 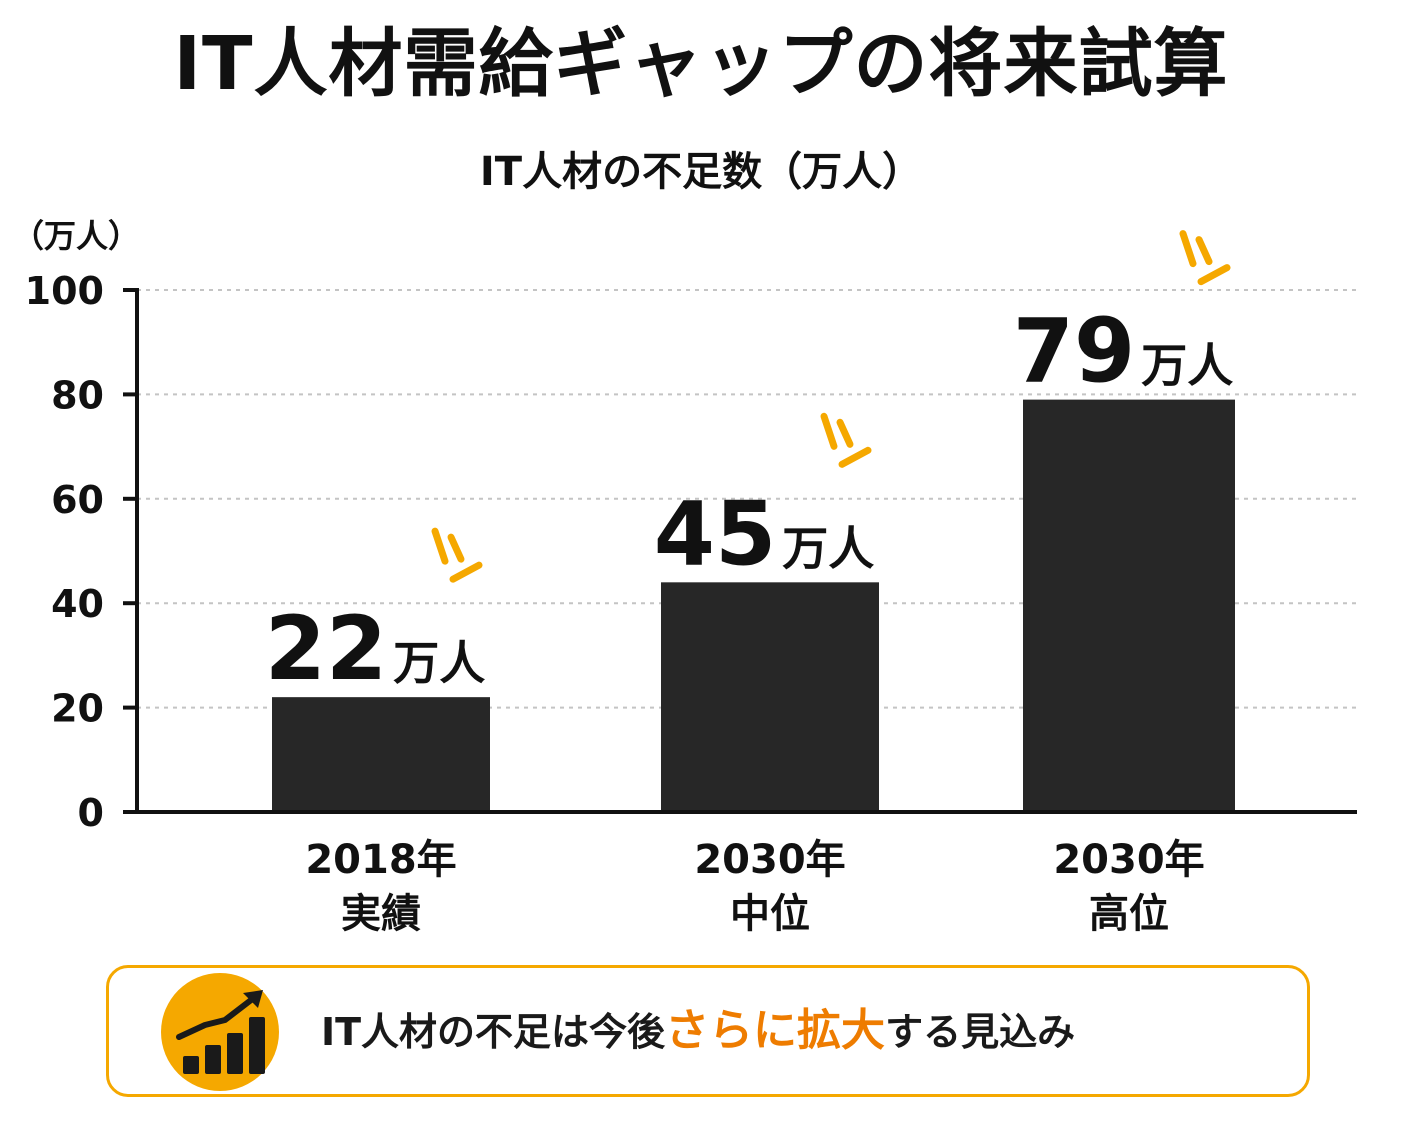 I want to click on y-tick-label: 20, so click(x=77, y=709).